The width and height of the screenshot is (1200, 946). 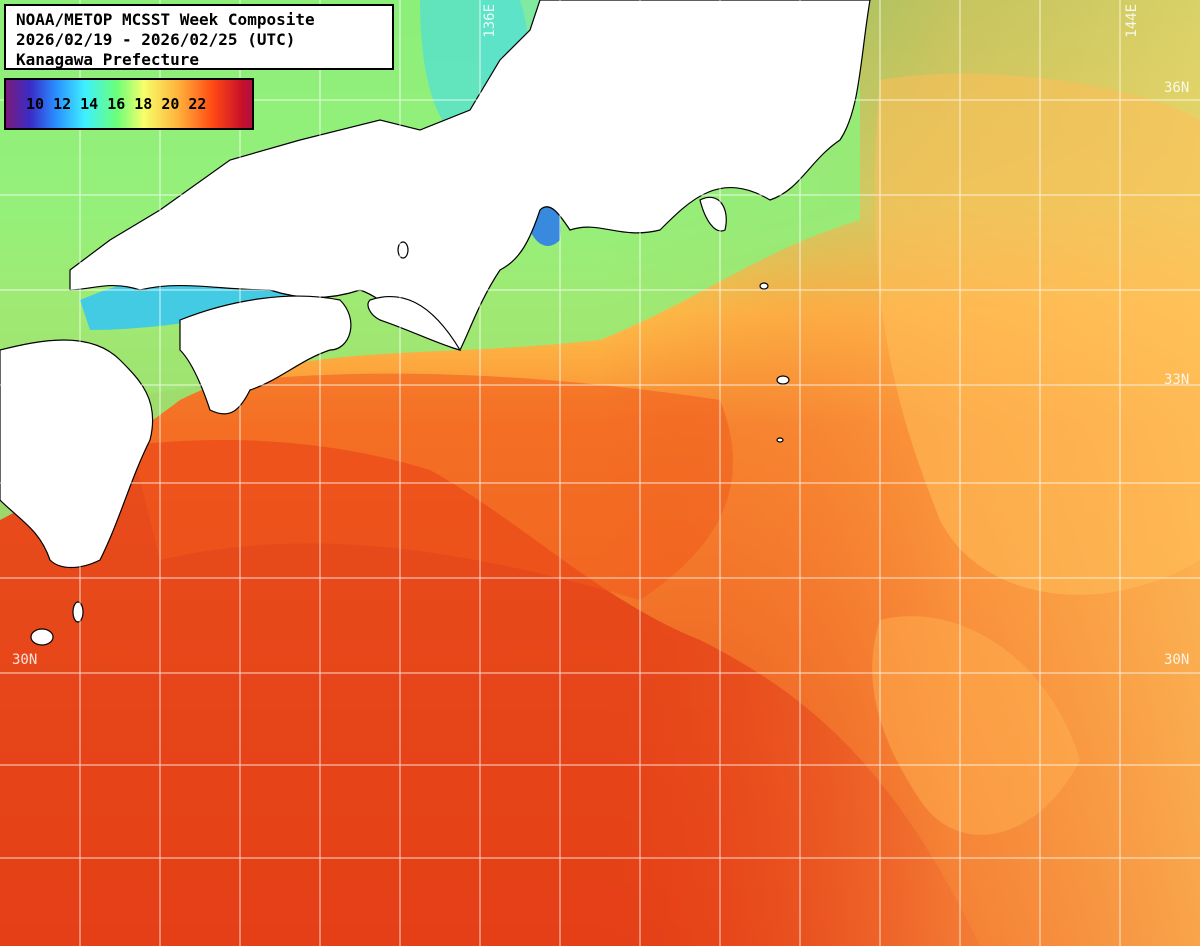 I want to click on title-line-region: Kanagawa Prefecture, so click(x=108, y=59).